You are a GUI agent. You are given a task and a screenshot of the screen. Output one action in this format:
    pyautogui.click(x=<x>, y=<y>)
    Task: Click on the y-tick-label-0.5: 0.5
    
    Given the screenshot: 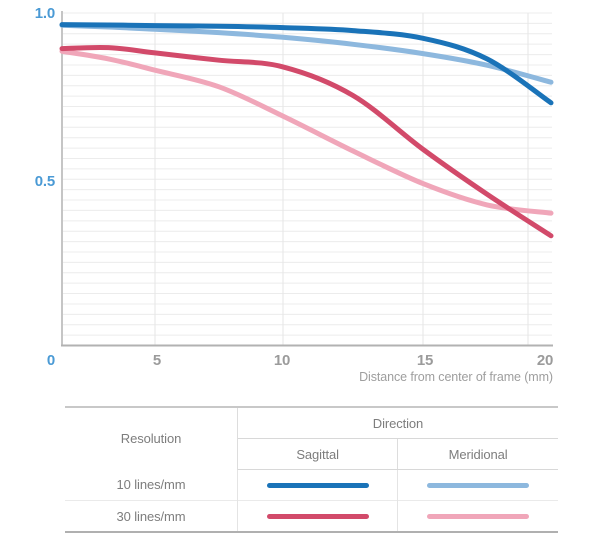 What is the action you would take?
    pyautogui.click(x=44, y=181)
    